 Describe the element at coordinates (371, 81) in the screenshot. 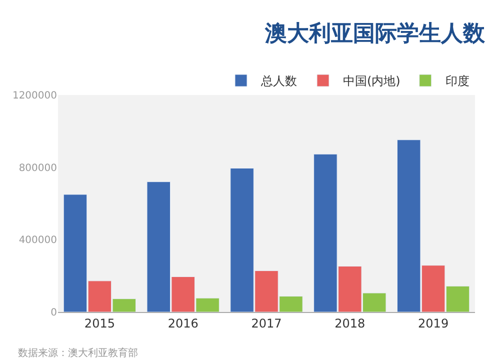

I see `legend-label: 中国(内地)` at that location.